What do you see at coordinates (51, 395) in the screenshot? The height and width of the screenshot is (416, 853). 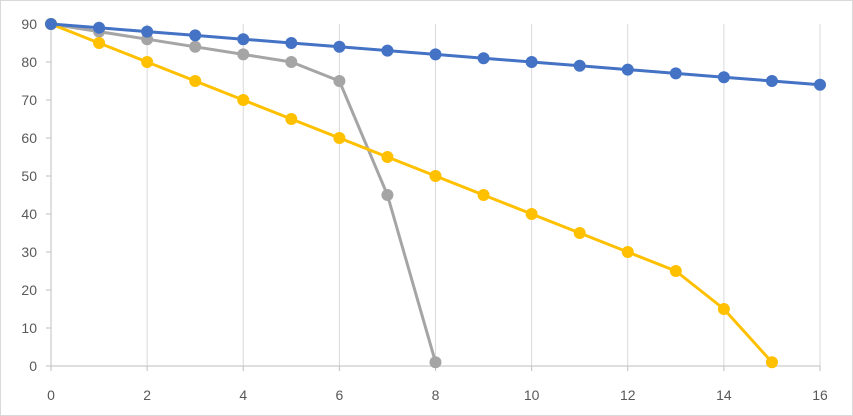 I see `x-tick-label: 0` at bounding box center [51, 395].